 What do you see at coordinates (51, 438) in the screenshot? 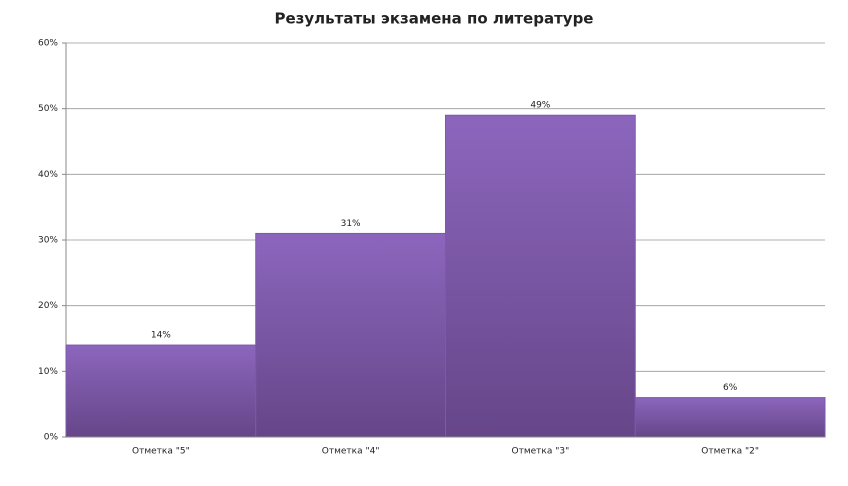
I see `y-tick-label: 0%` at bounding box center [51, 438].